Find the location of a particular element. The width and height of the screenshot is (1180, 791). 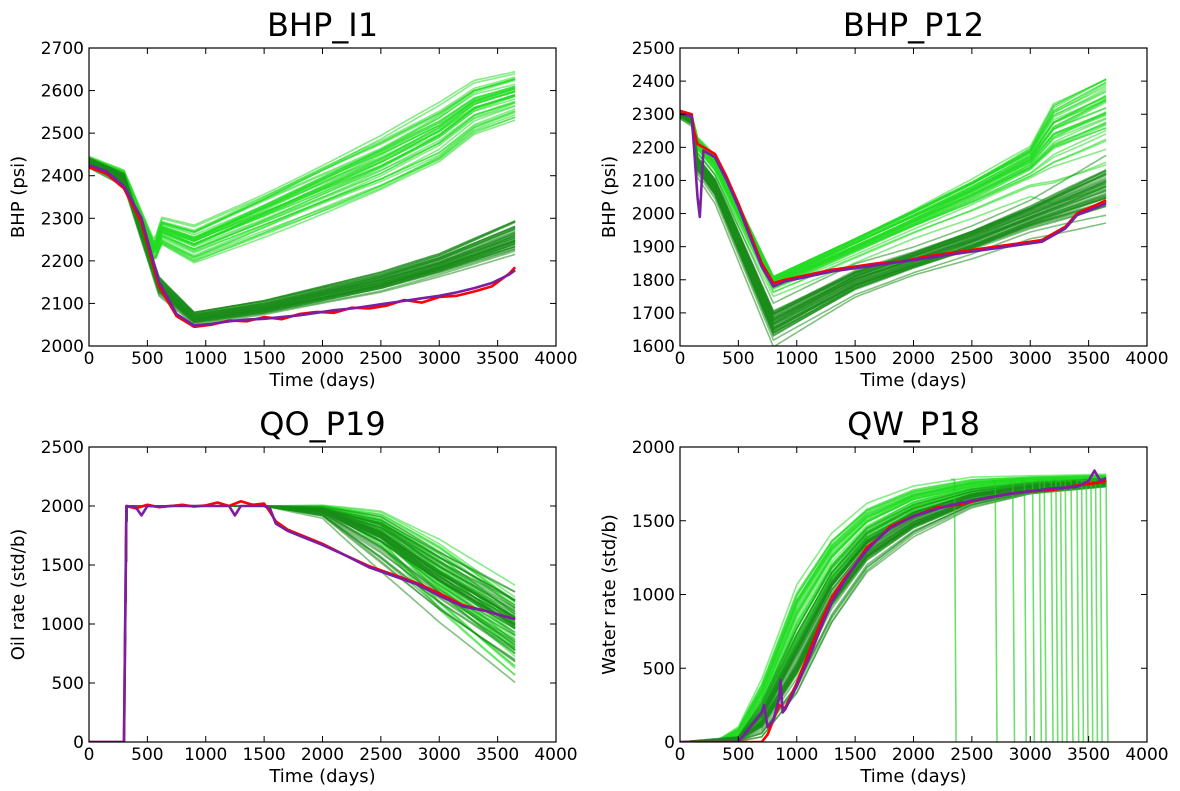

y-tick-label: 2400 is located at coordinates (653, 82).